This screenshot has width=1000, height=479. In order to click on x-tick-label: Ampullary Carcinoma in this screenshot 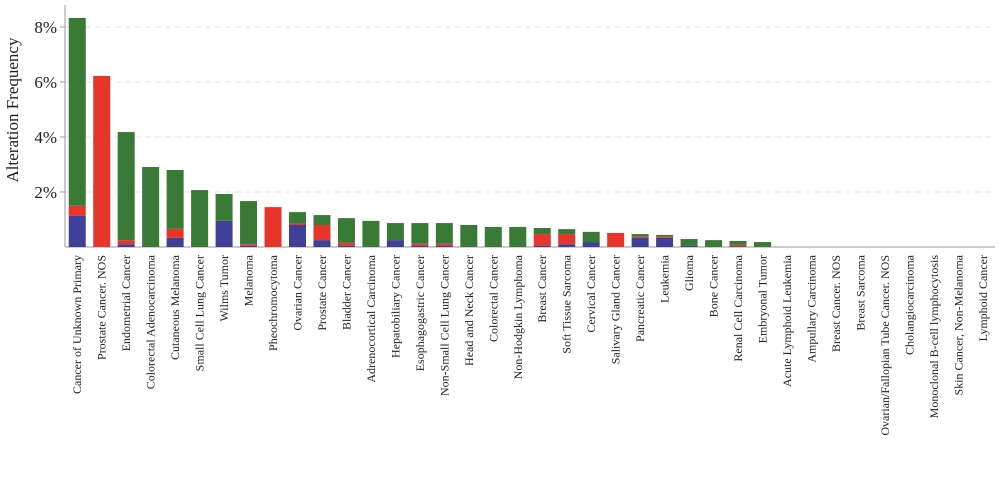, I will do `click(811, 308)`.